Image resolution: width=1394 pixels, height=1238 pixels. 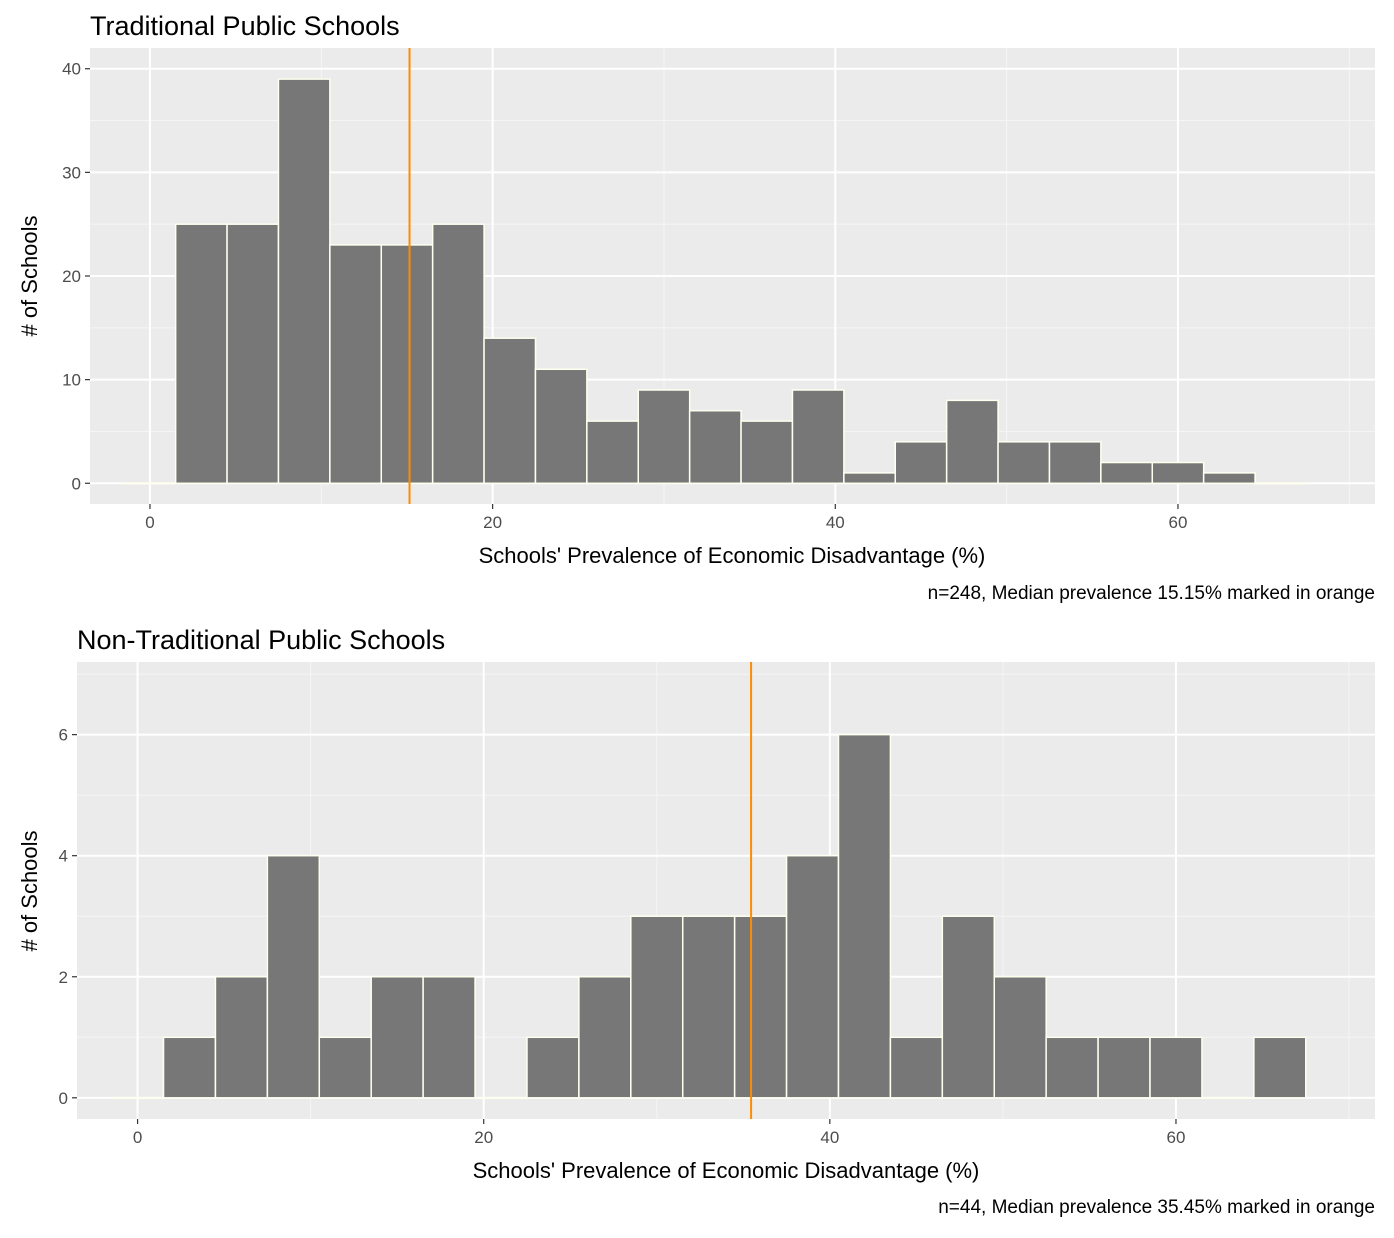 I want to click on y-tick-label: 10, so click(x=71, y=380).